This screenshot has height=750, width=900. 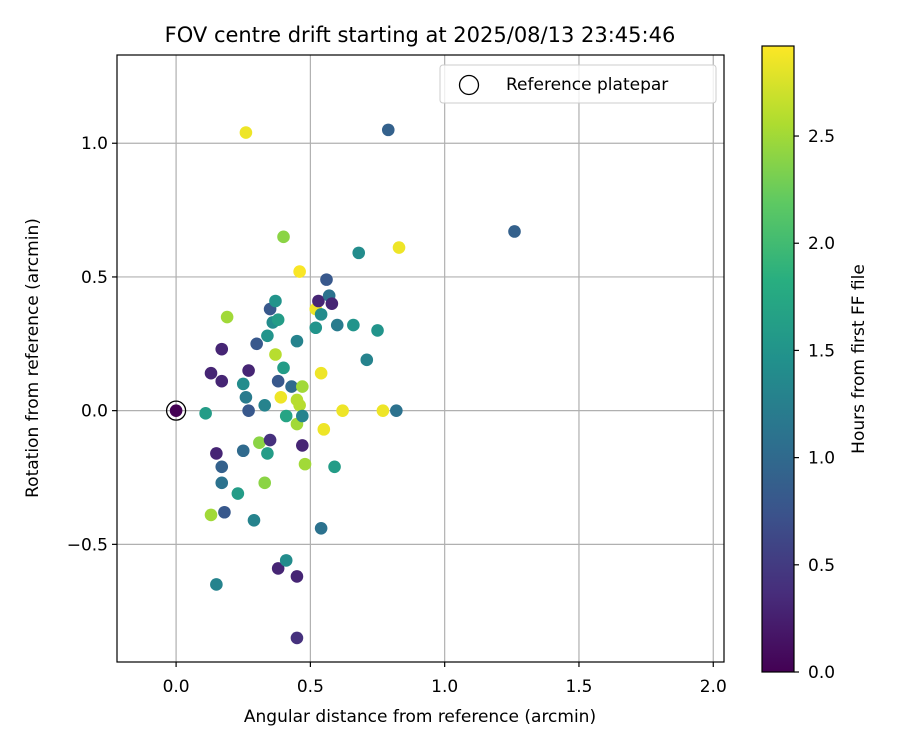 What do you see at coordinates (821, 244) in the screenshot?
I see `colorbar-tick-label: 2.0` at bounding box center [821, 244].